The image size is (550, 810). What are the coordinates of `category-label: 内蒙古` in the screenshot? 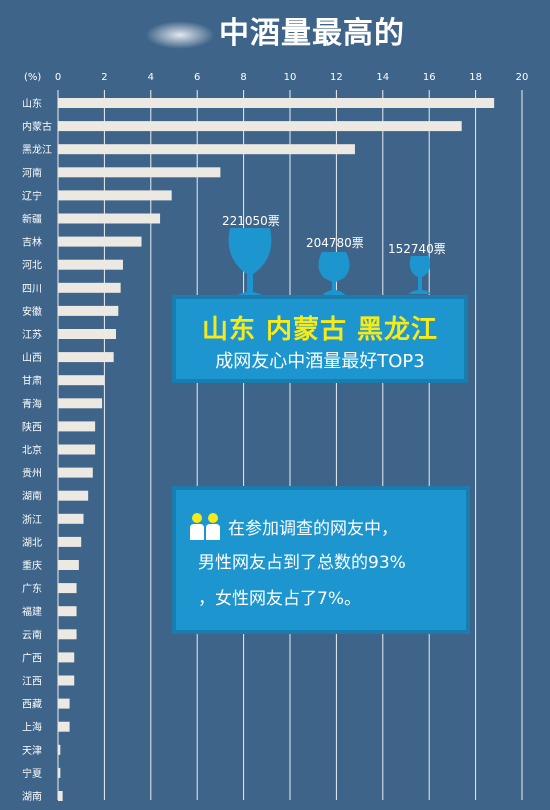 It's located at (37, 126).